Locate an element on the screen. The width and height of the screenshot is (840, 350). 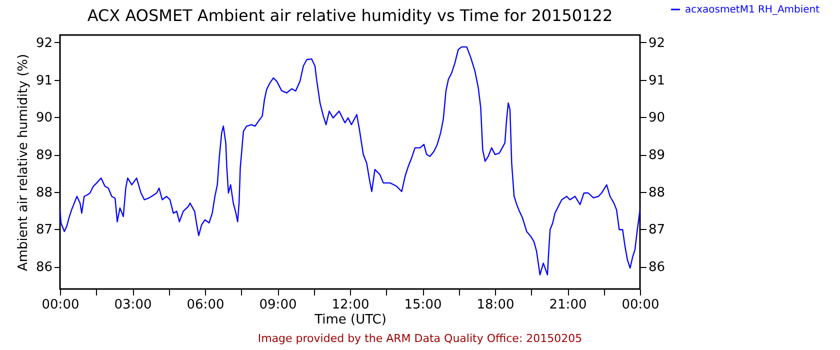
y-tick-label: 86 is located at coordinates (44, 268).